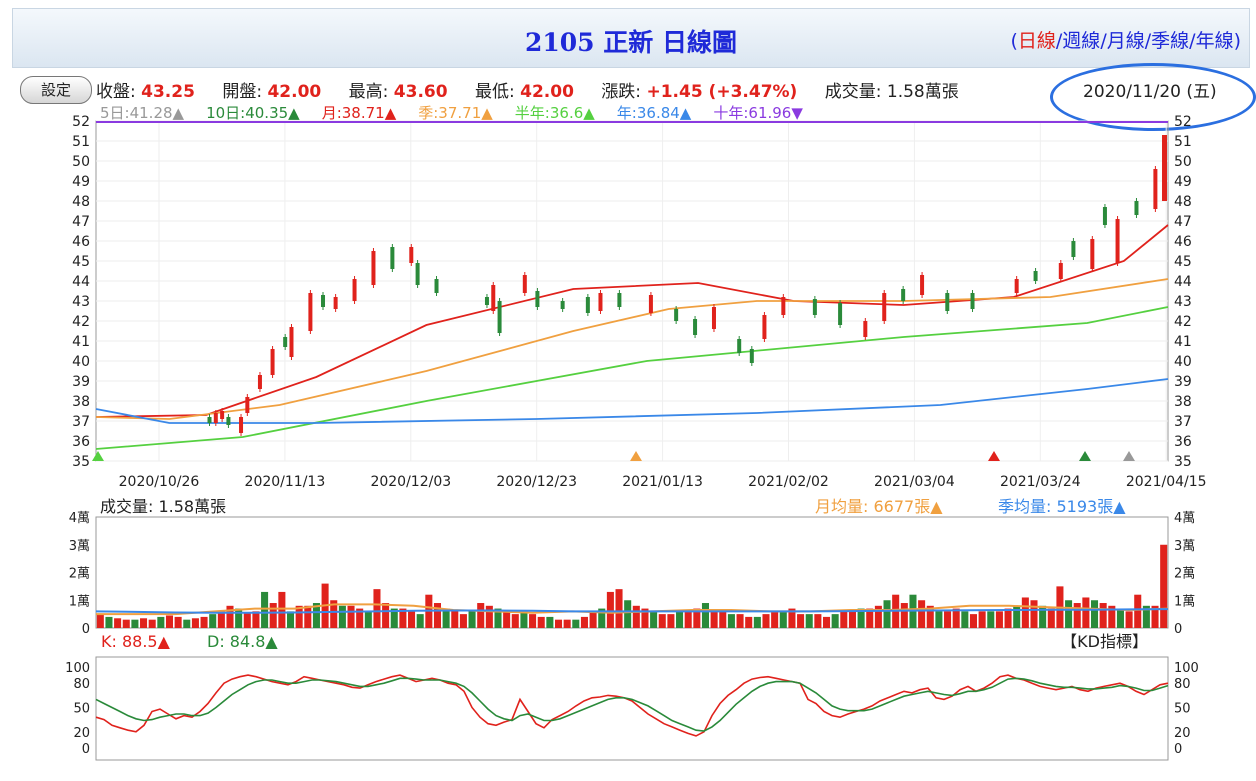  Describe the element at coordinates (1153, 97) in the screenshot. I see `date-highlight-circle` at that location.